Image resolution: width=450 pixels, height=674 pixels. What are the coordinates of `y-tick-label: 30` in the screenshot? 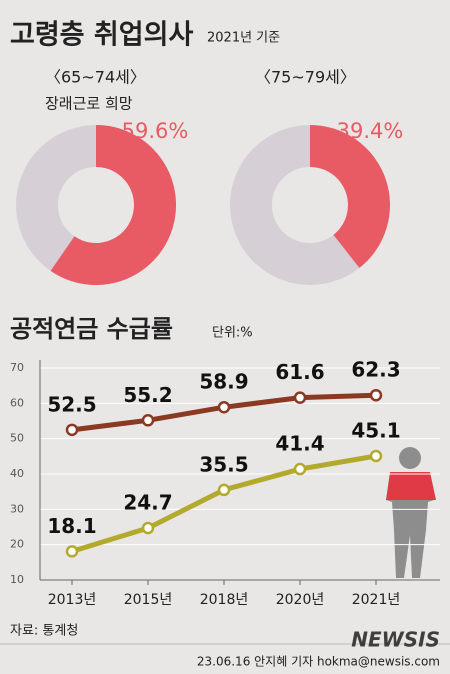 It's located at (17, 508).